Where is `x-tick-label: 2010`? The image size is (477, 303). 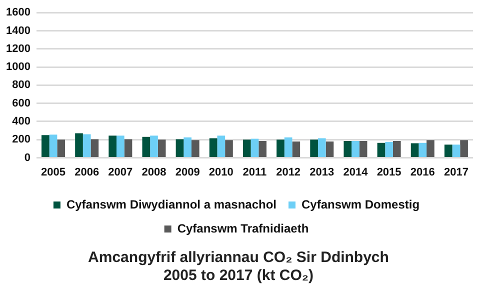
x-tick-label: 2010 is located at coordinates (221, 172).